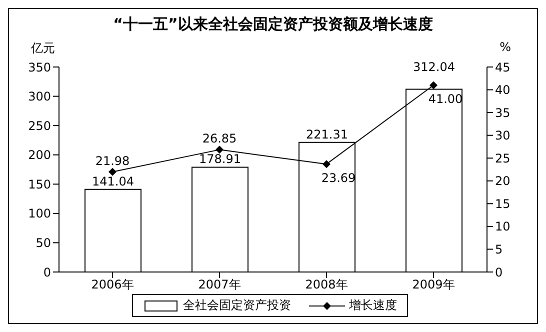  Describe the element at coordinates (237, 305) in the screenshot. I see `legend-label: 全社会固定资产投资` at that location.